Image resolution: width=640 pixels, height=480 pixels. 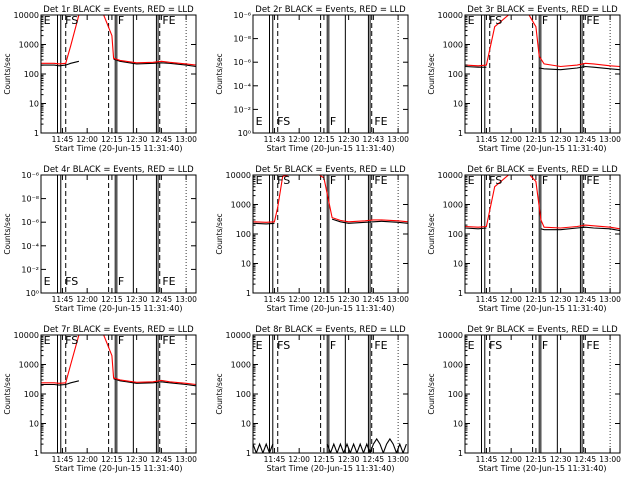 What do you see at coordinates (542, 10) in the screenshot?
I see `panel-title: Det 3r BLACK = Events, RED = LLD` at bounding box center [542, 10].